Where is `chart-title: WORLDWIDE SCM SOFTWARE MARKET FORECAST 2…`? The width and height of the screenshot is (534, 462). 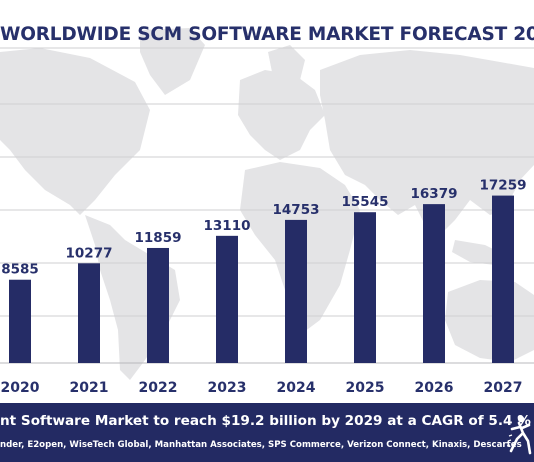
chart-title: WORLDWIDE SCM SOFTWARE MARKET FORECAST 2… is located at coordinates (267, 34).